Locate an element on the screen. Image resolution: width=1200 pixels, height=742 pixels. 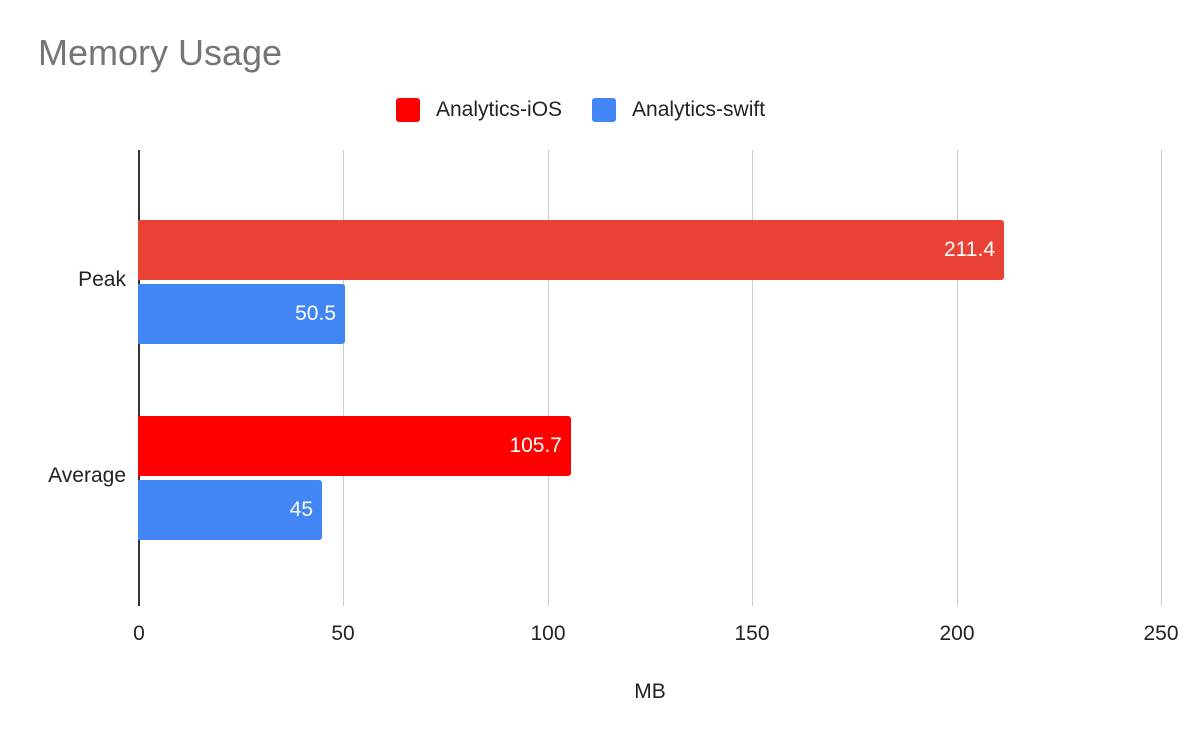
data-label: 50.5 is located at coordinates (315, 313).